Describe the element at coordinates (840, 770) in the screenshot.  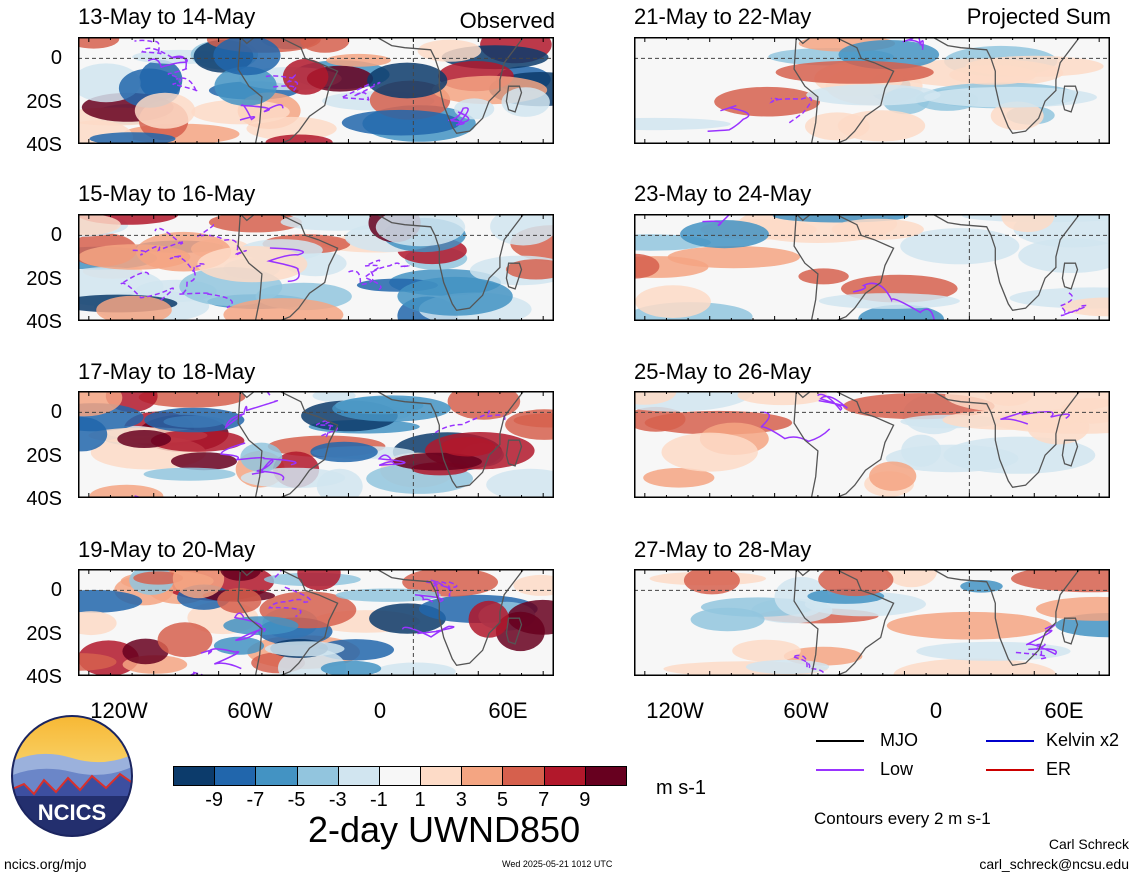
I see `legend-line-low` at that location.